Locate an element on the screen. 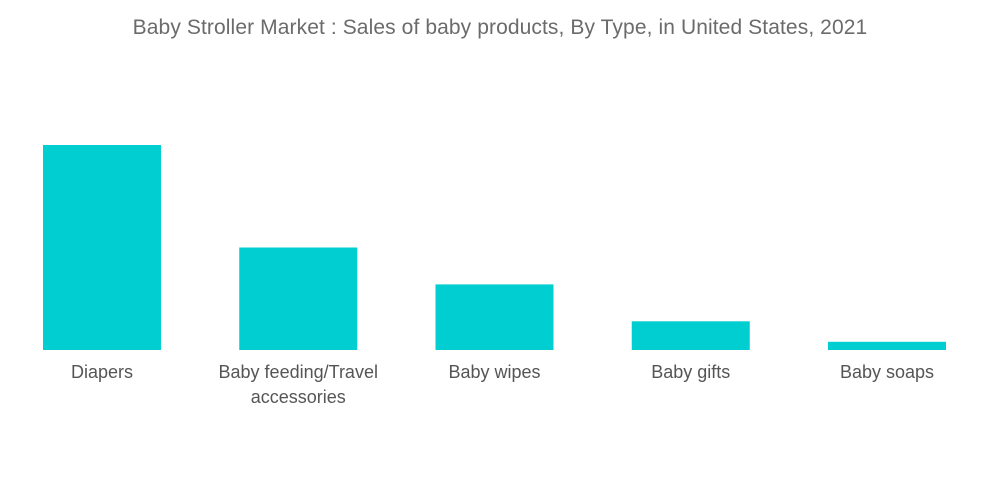 Image resolution: width=1000 pixels, height=504 pixels. category-label-line: Baby soaps is located at coordinates (887, 372).